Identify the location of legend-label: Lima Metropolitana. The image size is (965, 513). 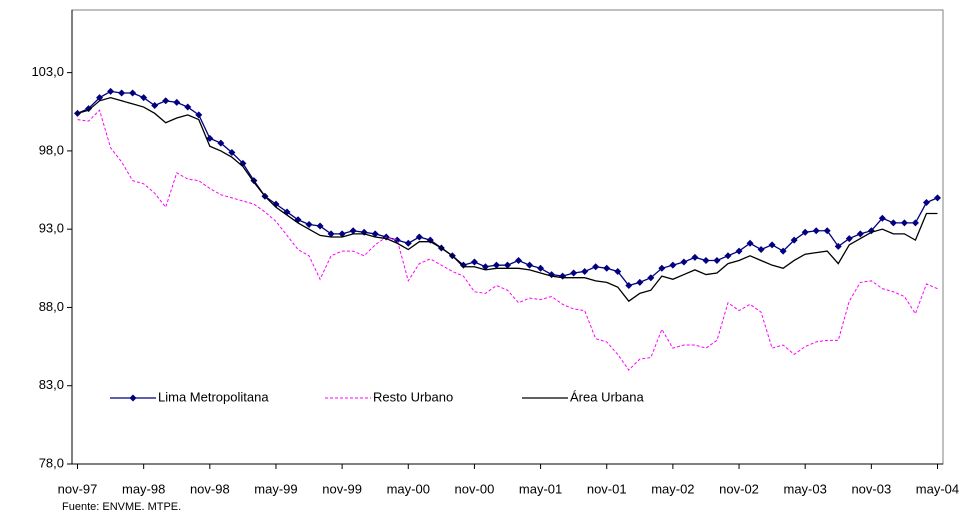
(213, 396).